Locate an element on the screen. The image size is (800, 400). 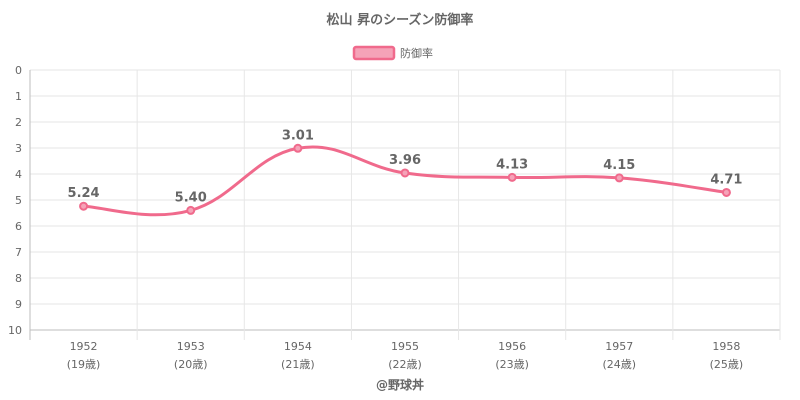
y-tick-label: 8 is located at coordinates (18, 278).